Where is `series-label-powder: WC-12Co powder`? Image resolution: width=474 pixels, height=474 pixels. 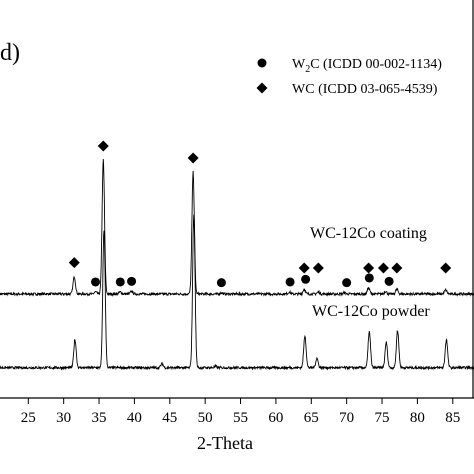
series-label-powder: WC-12Co powder is located at coordinates (371, 311).